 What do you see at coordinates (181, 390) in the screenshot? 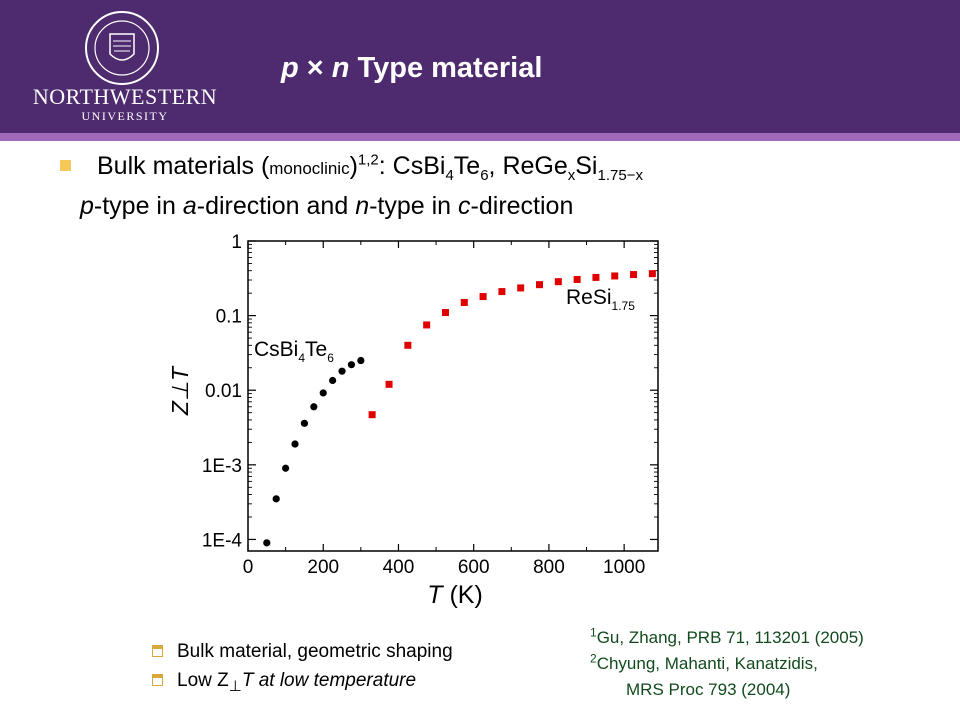
I see `y-axis-label: Z⊥T` at bounding box center [181, 390].